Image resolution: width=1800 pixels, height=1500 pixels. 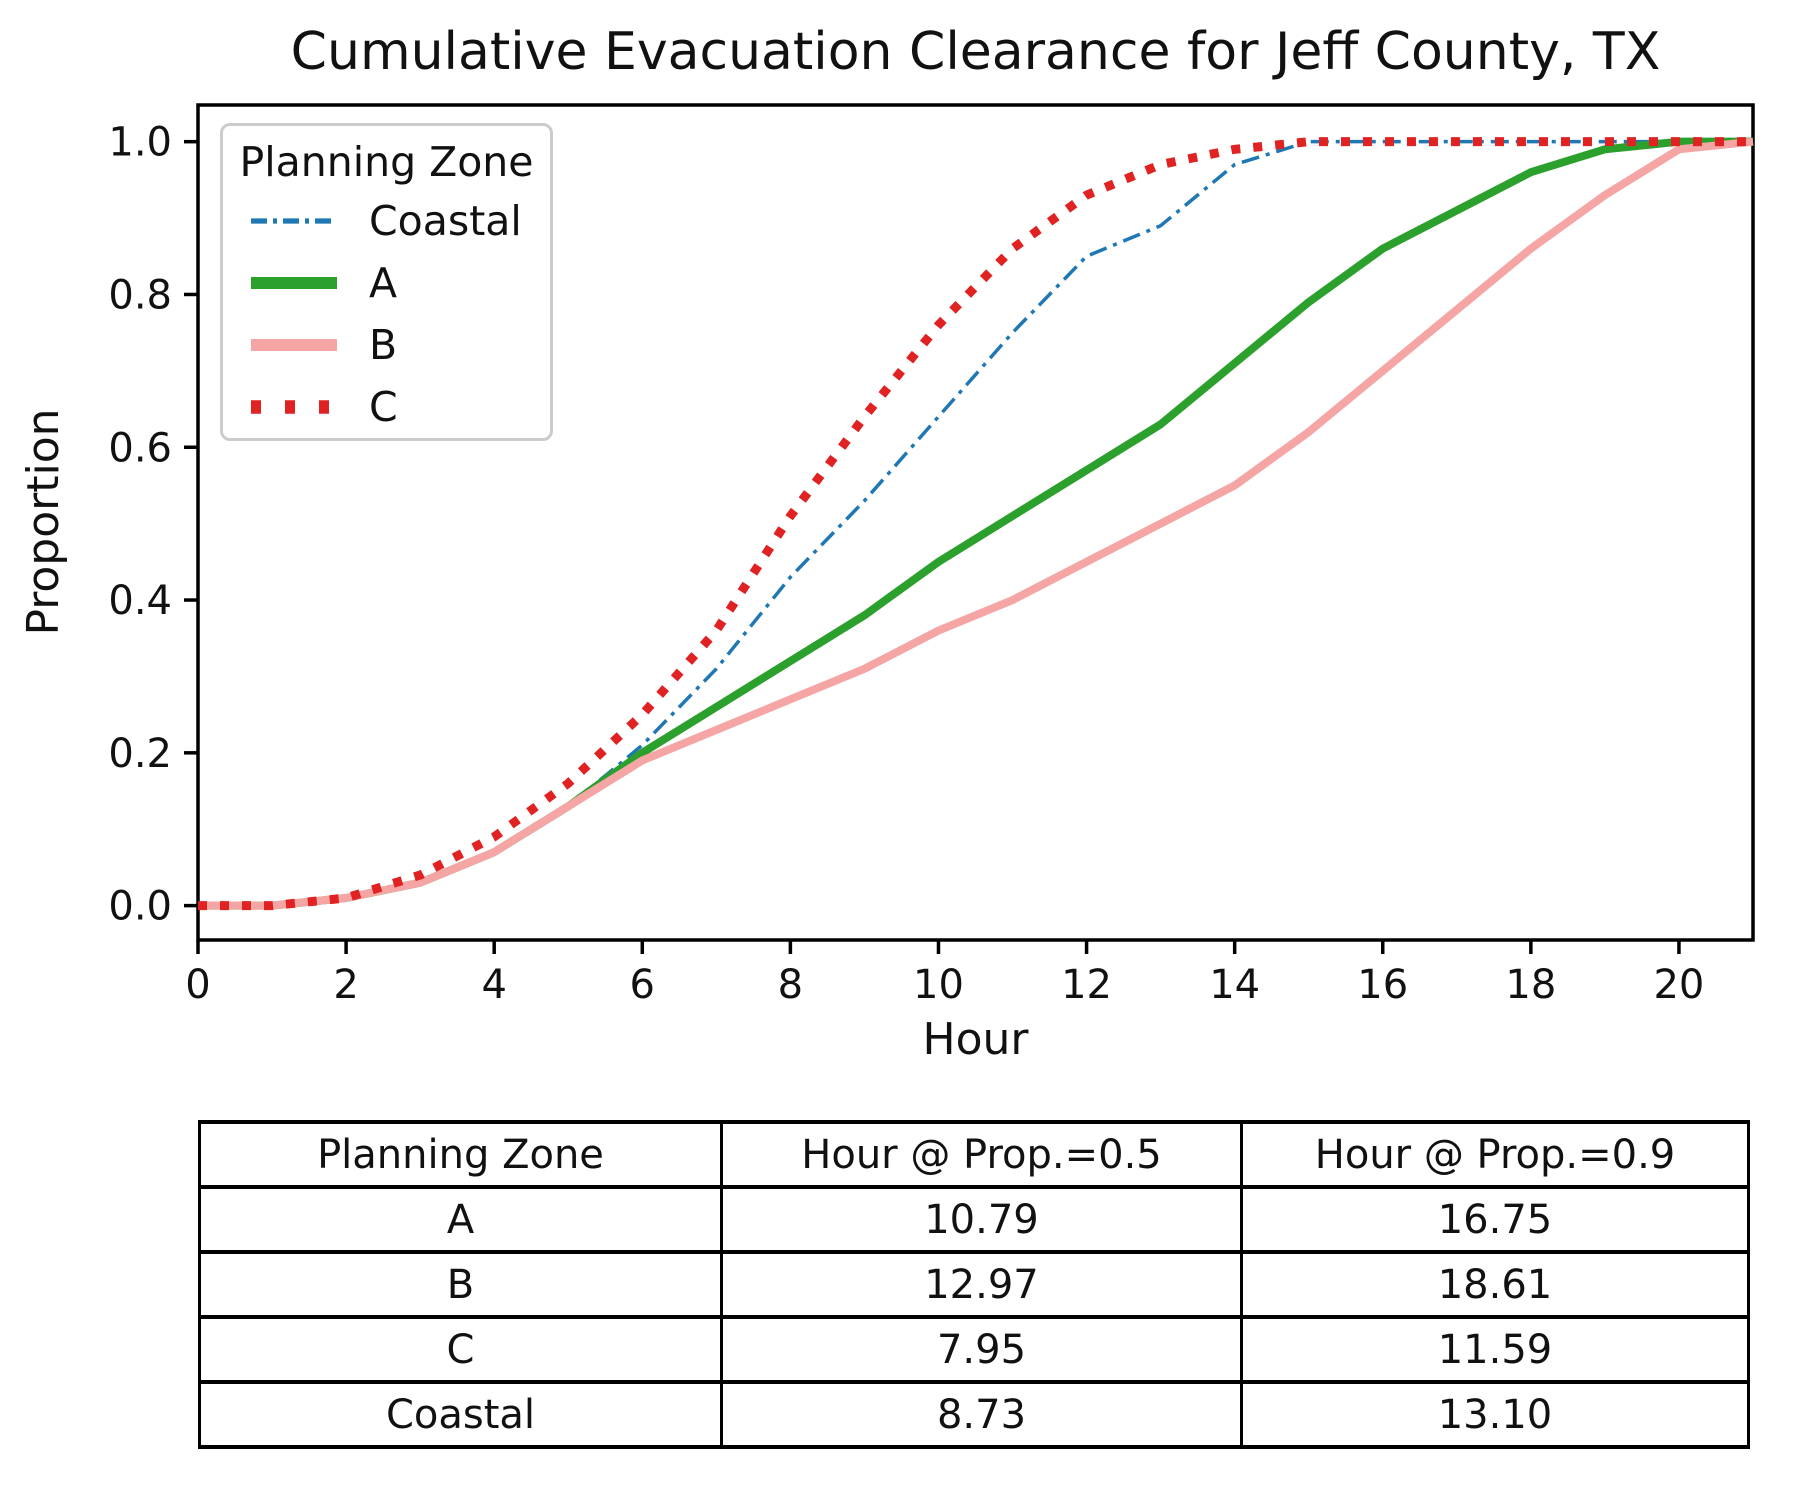 I want to click on y-tick-label: 0.8, so click(x=140, y=295).